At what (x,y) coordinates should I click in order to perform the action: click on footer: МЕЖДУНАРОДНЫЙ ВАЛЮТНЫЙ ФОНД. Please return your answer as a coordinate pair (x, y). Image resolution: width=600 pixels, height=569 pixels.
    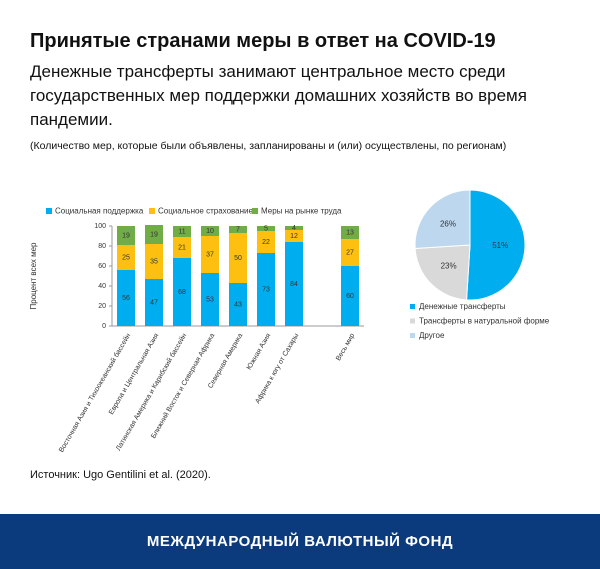
    Looking at the image, I should click on (300, 541).